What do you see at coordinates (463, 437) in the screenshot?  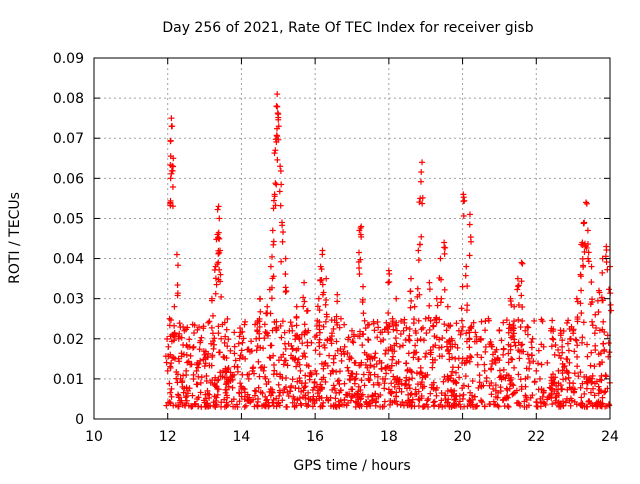 I see `x-tick-label: 20` at bounding box center [463, 437].